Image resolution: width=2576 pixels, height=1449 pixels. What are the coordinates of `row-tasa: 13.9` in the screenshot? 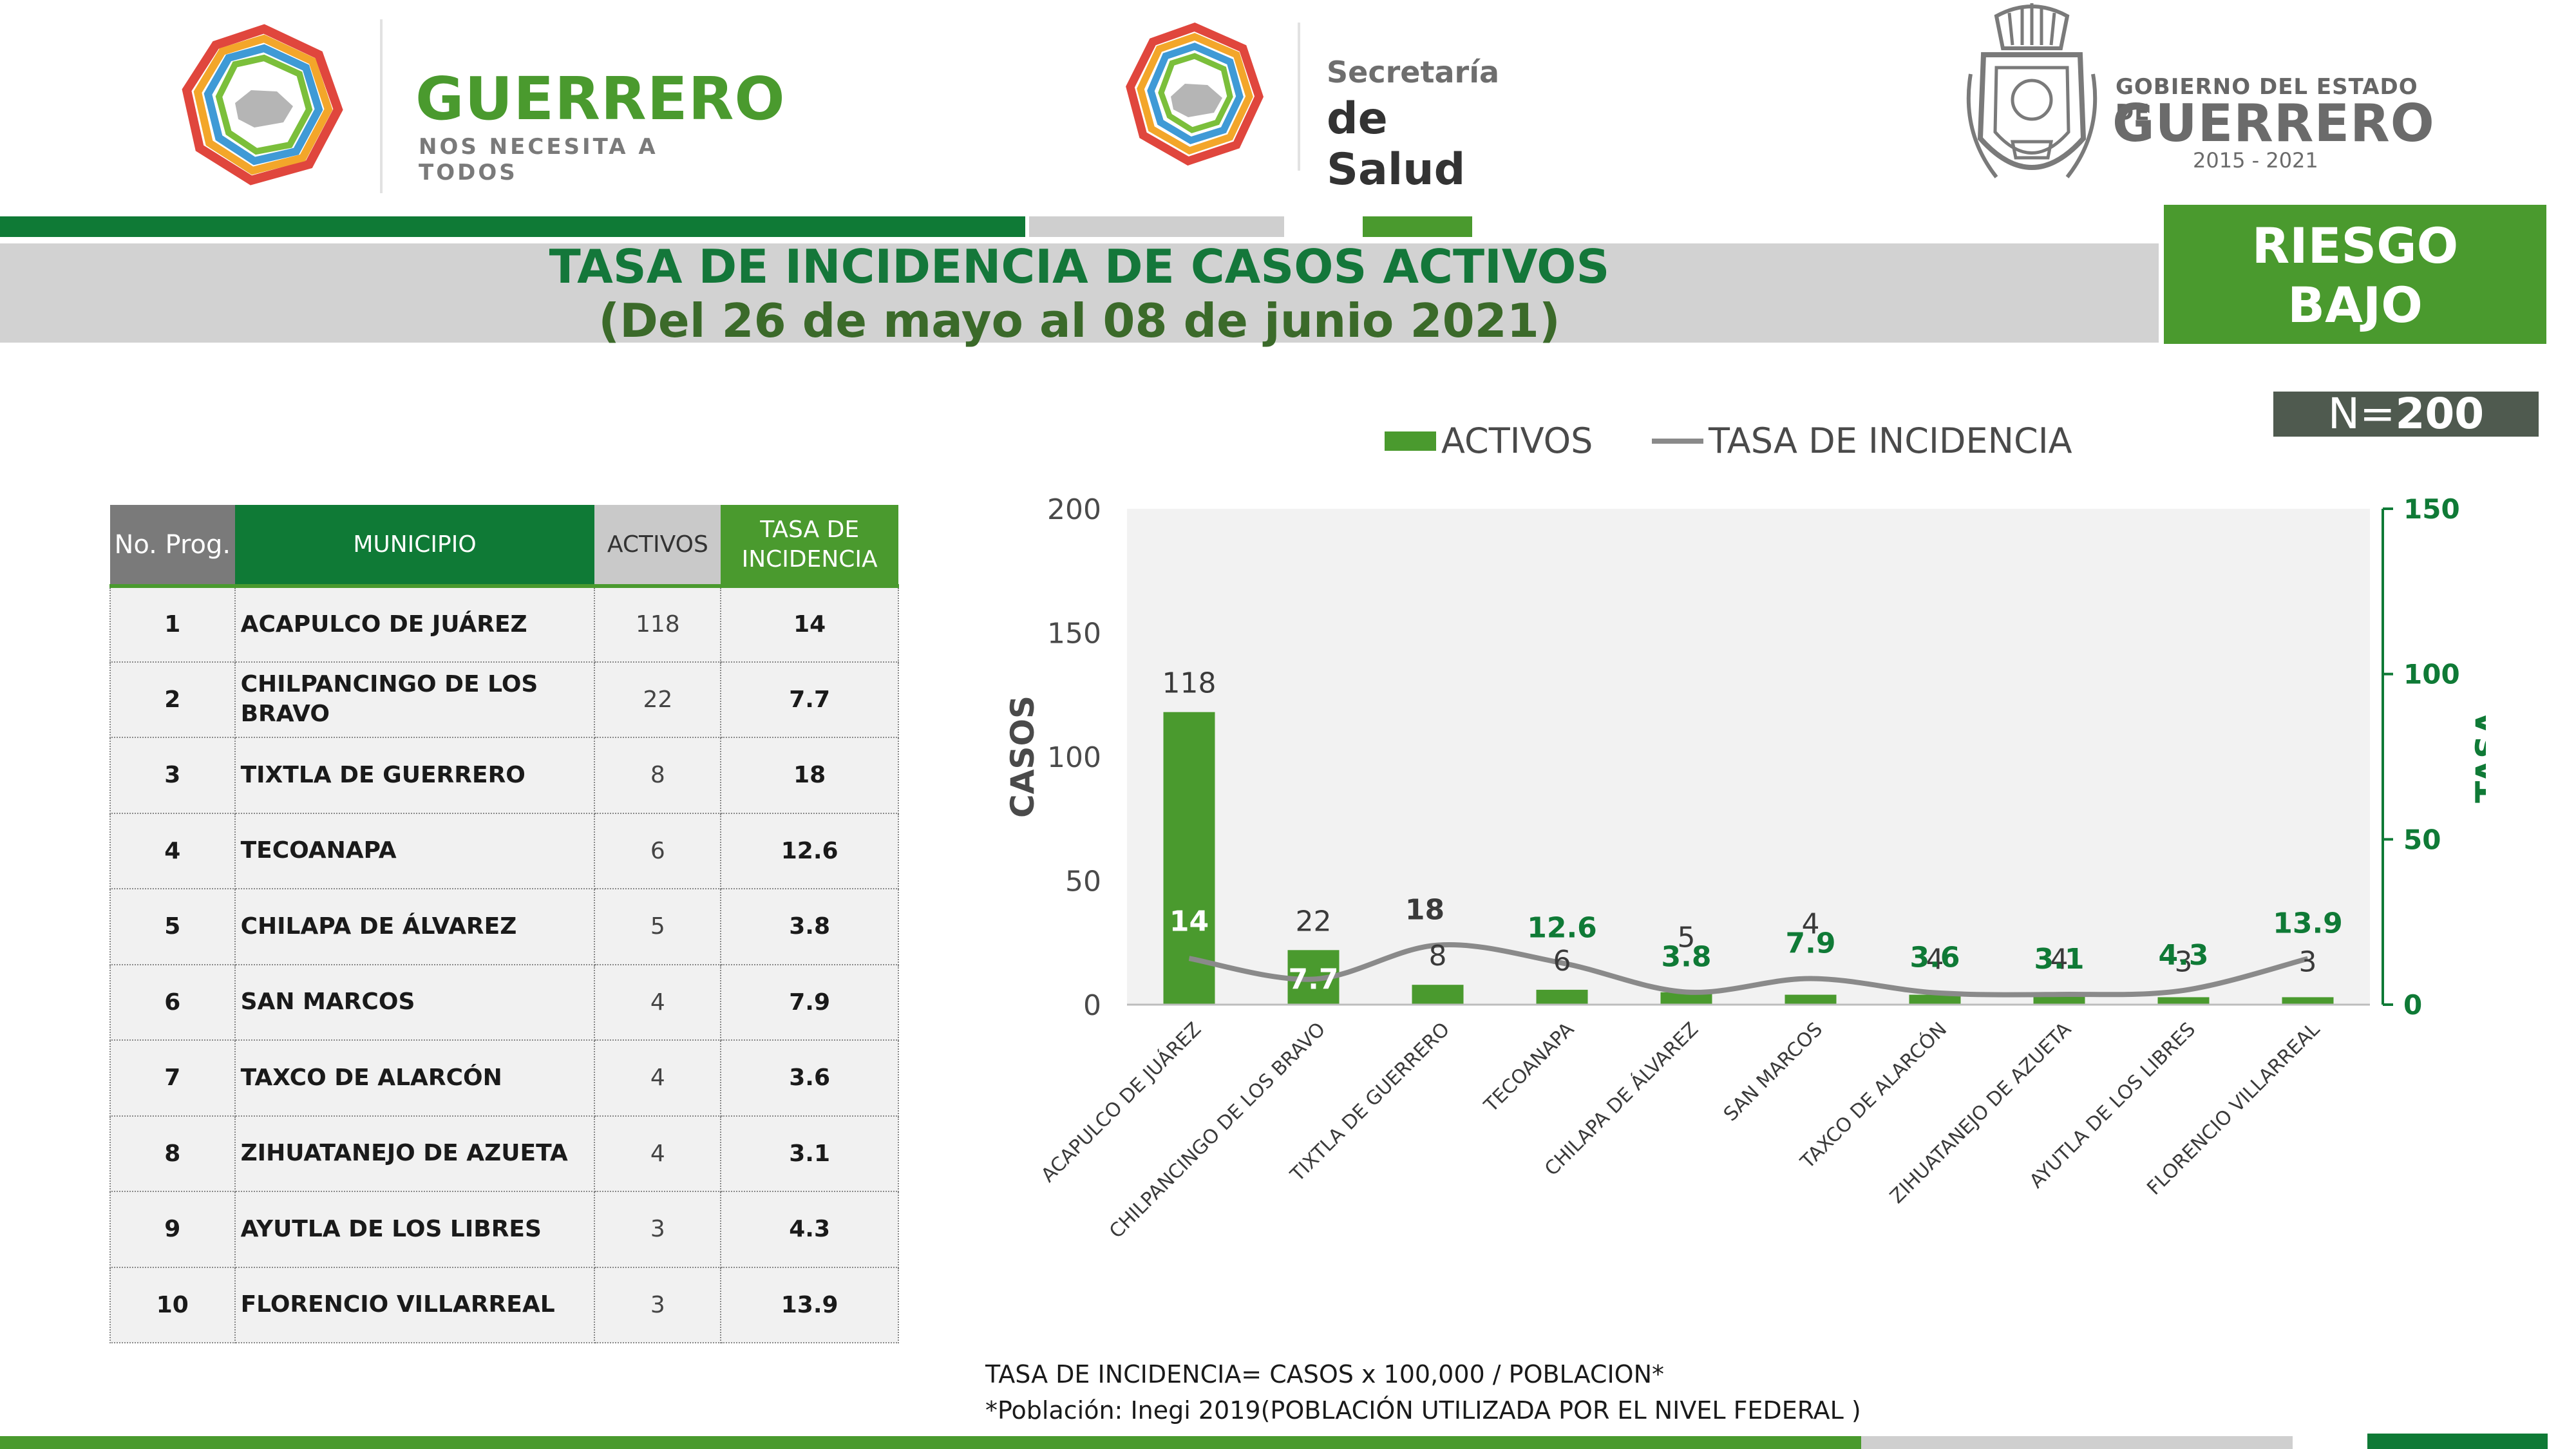 It's located at (810, 1304).